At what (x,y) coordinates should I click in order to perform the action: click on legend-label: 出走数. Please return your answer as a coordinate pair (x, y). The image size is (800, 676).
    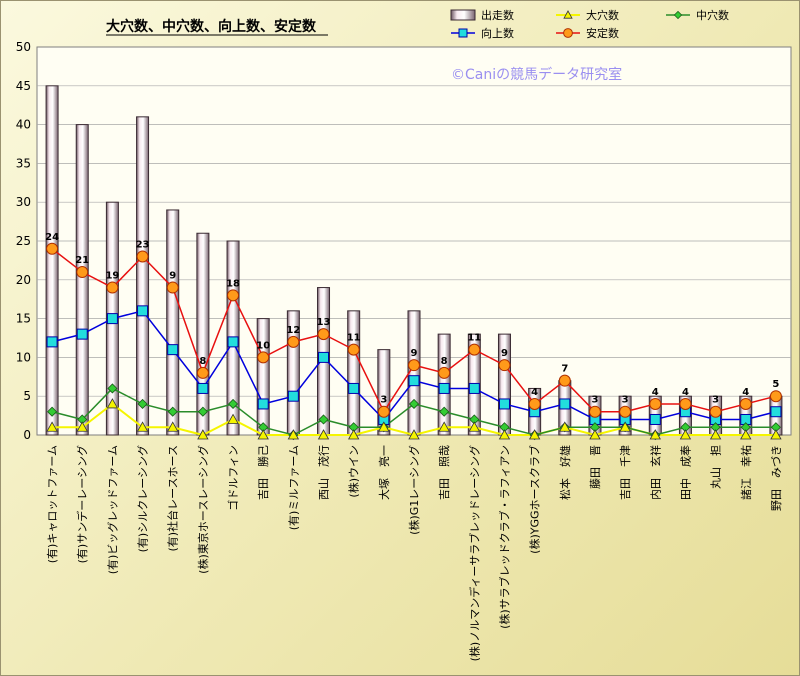
    Looking at the image, I should click on (497, 15).